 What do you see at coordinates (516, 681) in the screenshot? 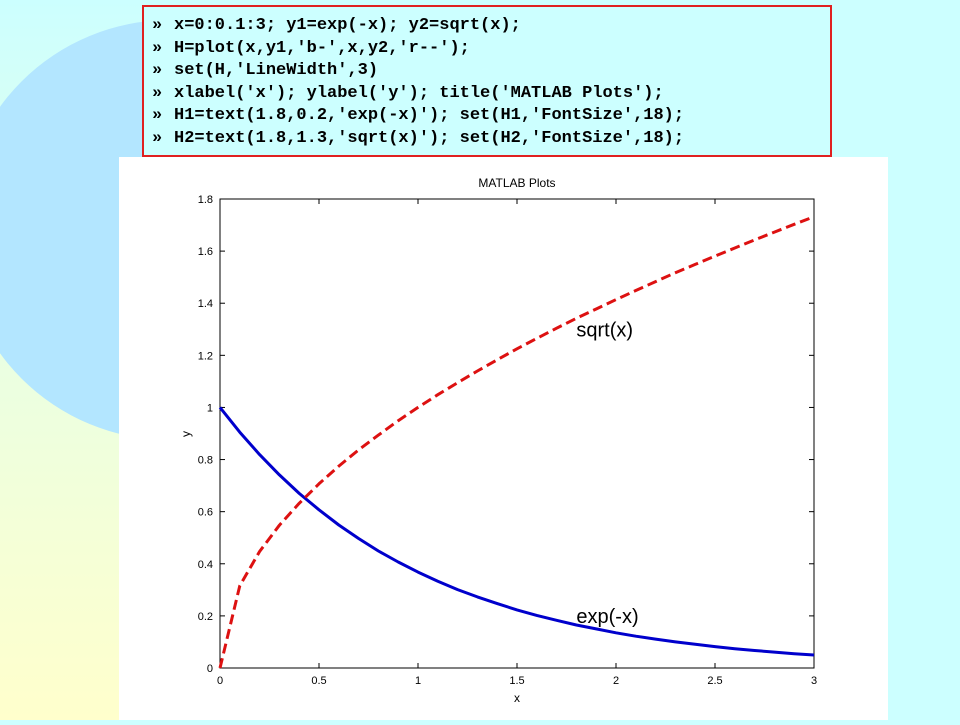
I see `x-tick-label: 1.5` at bounding box center [516, 681].